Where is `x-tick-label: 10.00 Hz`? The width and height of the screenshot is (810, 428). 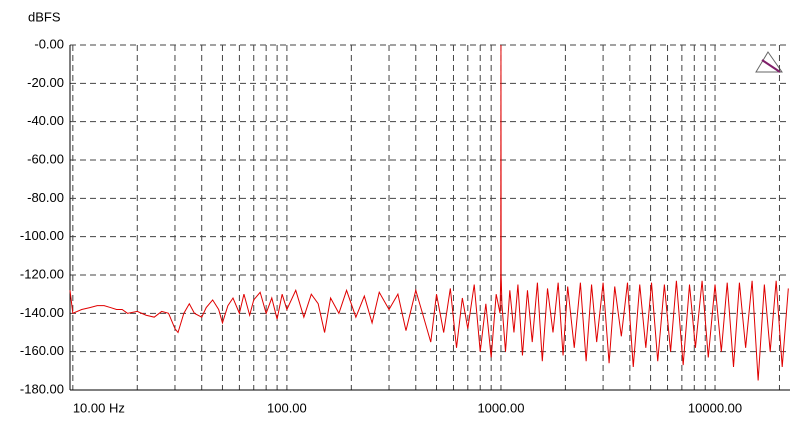
x-tick-label: 10.00 Hz is located at coordinates (99, 407).